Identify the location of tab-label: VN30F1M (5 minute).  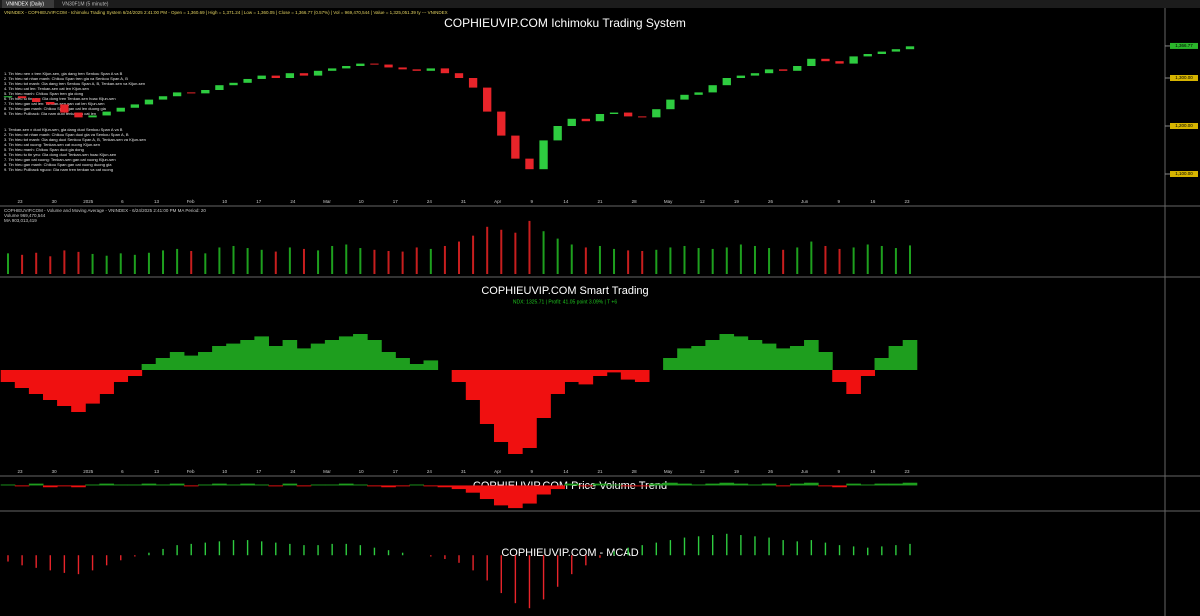
(85, 4).